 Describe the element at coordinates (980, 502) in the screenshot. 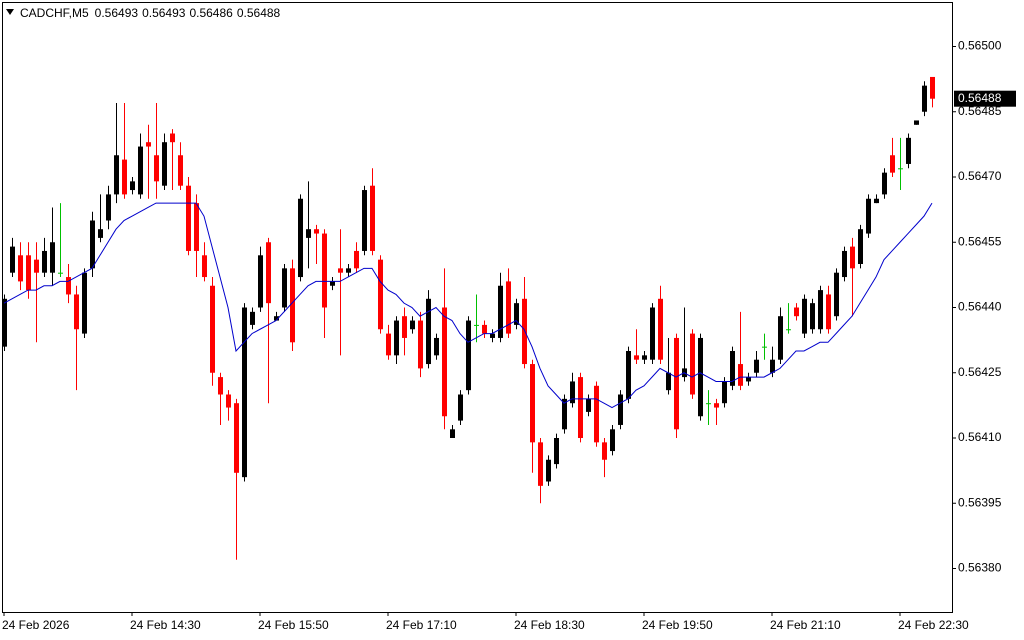

I see `y-tick-label: 0.56395` at that location.